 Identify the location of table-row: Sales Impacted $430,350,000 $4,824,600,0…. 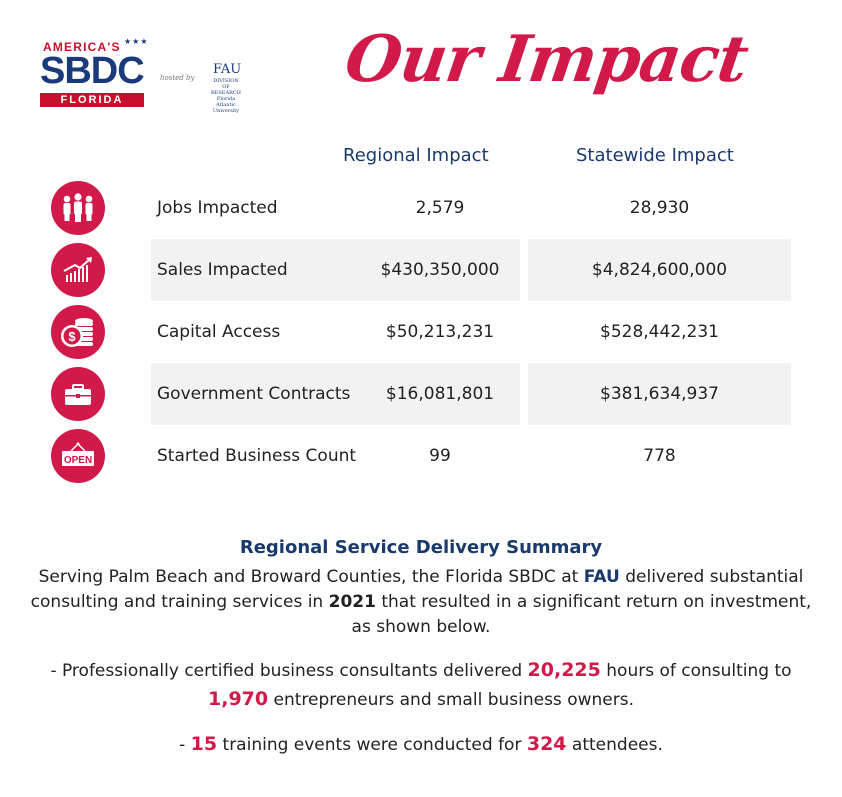
(421, 270).